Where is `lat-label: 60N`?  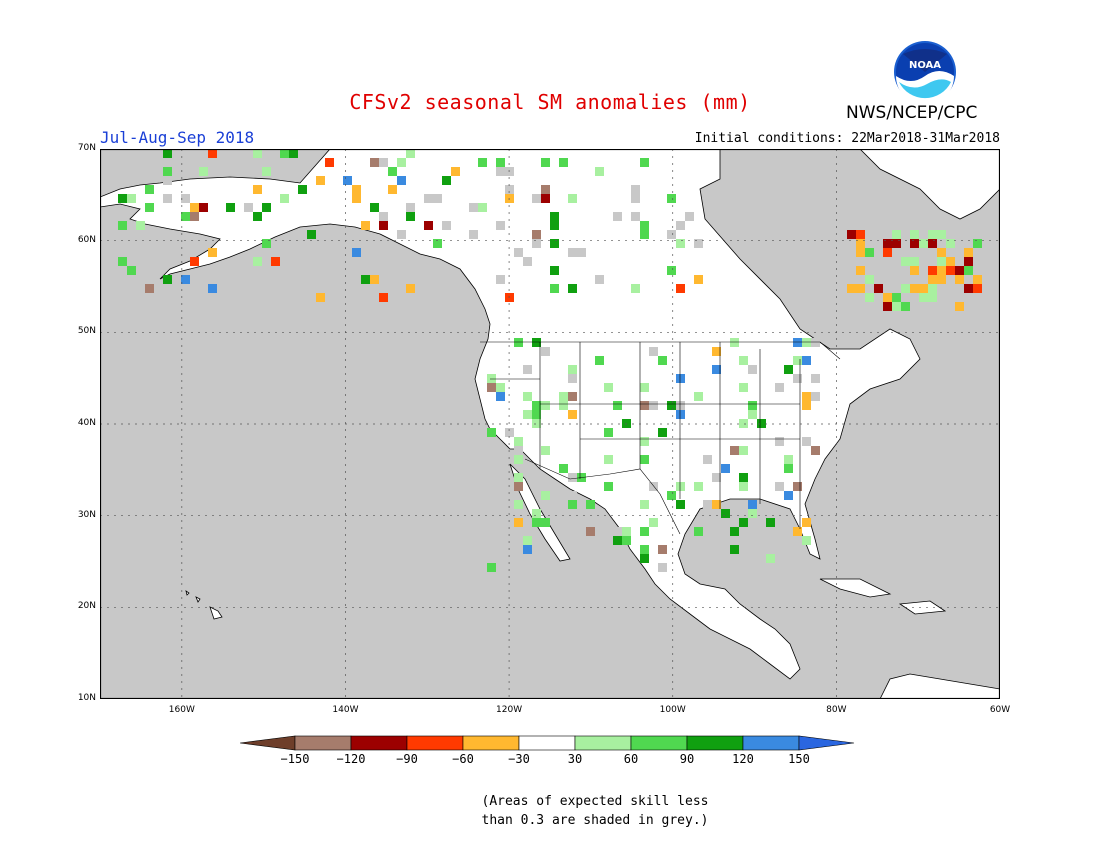 lat-label: 60N is located at coordinates (86, 239).